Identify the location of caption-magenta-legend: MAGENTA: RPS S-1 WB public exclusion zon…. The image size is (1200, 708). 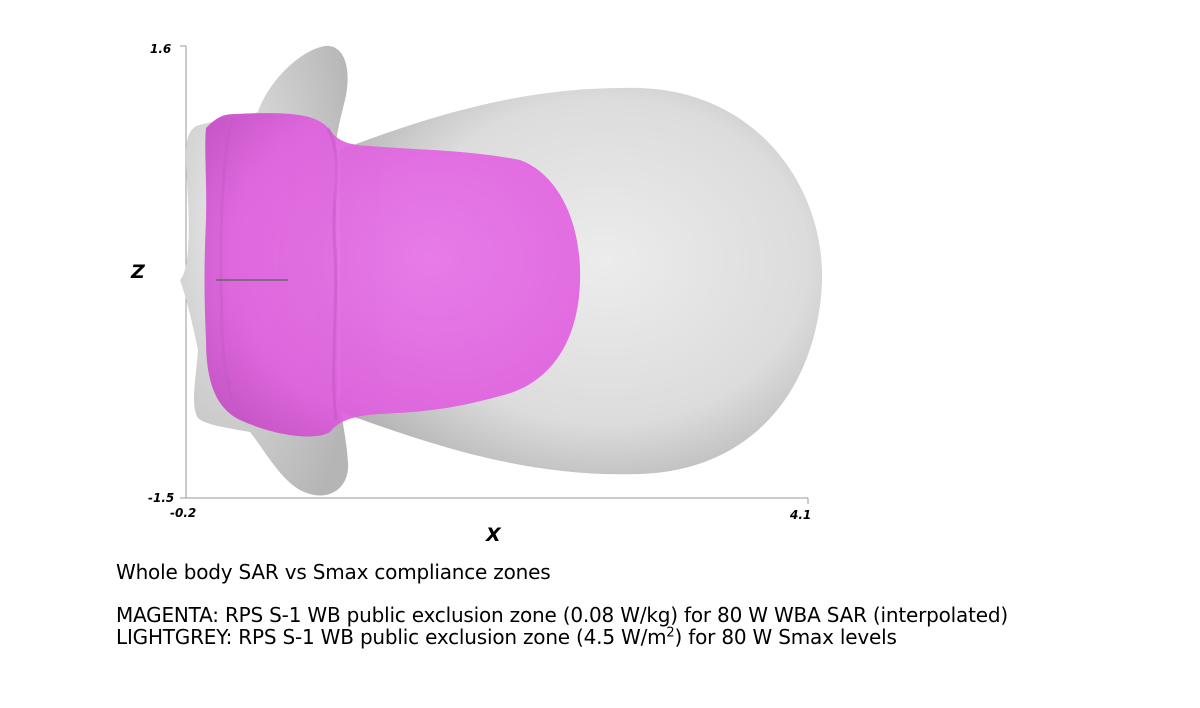
(562, 615).